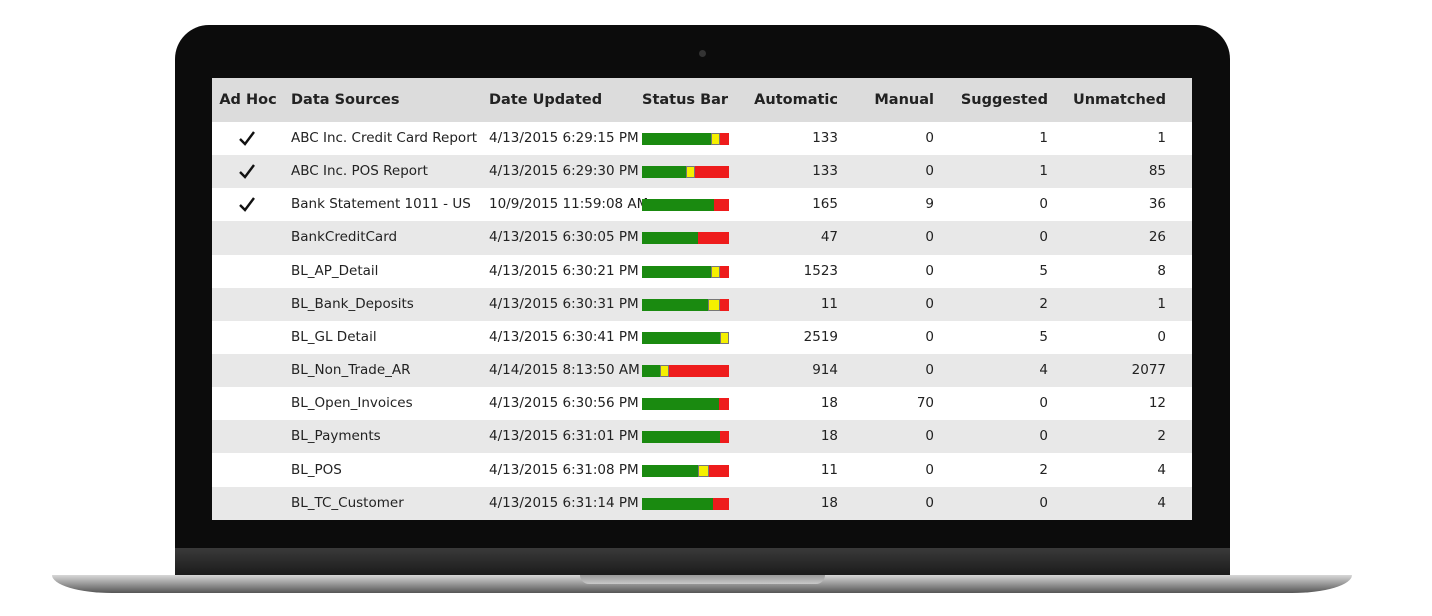  Describe the element at coordinates (904, 100) in the screenshot. I see `column-header: Manual` at that location.